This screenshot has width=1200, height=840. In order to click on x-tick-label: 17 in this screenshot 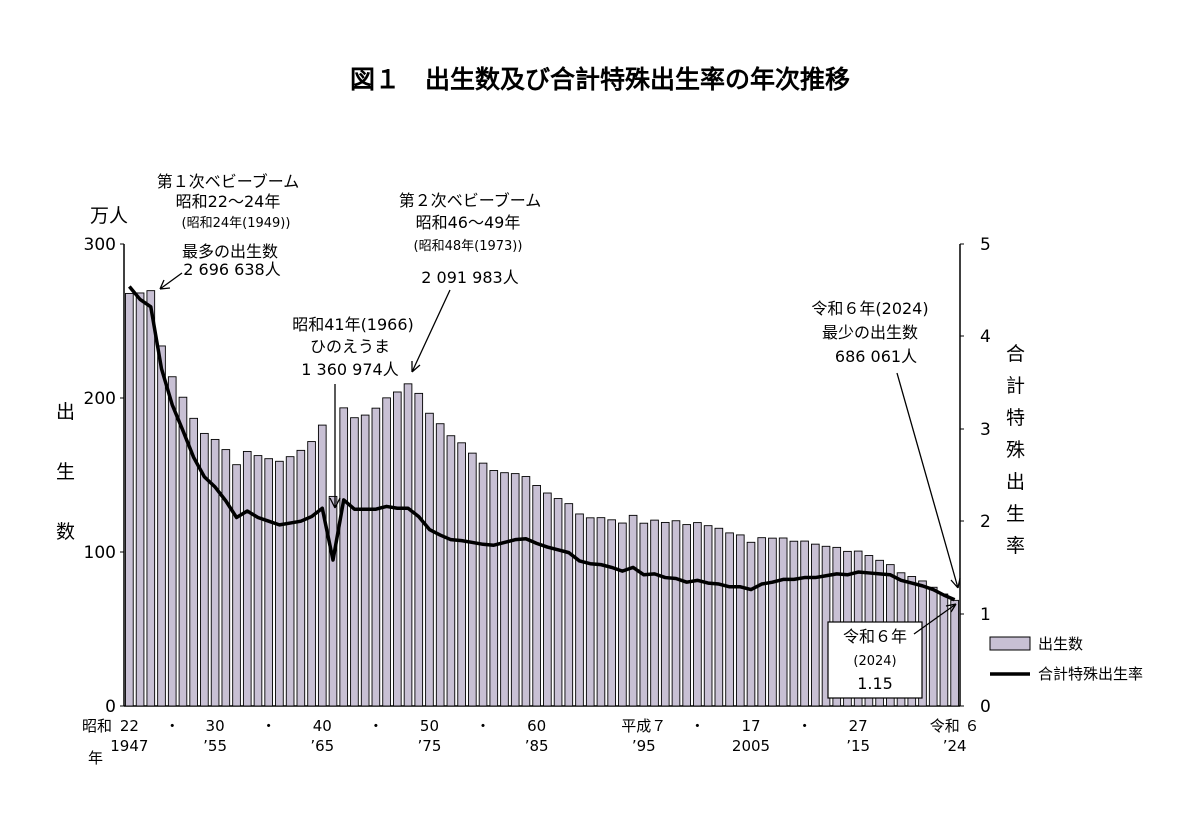, I will do `click(750, 726)`.